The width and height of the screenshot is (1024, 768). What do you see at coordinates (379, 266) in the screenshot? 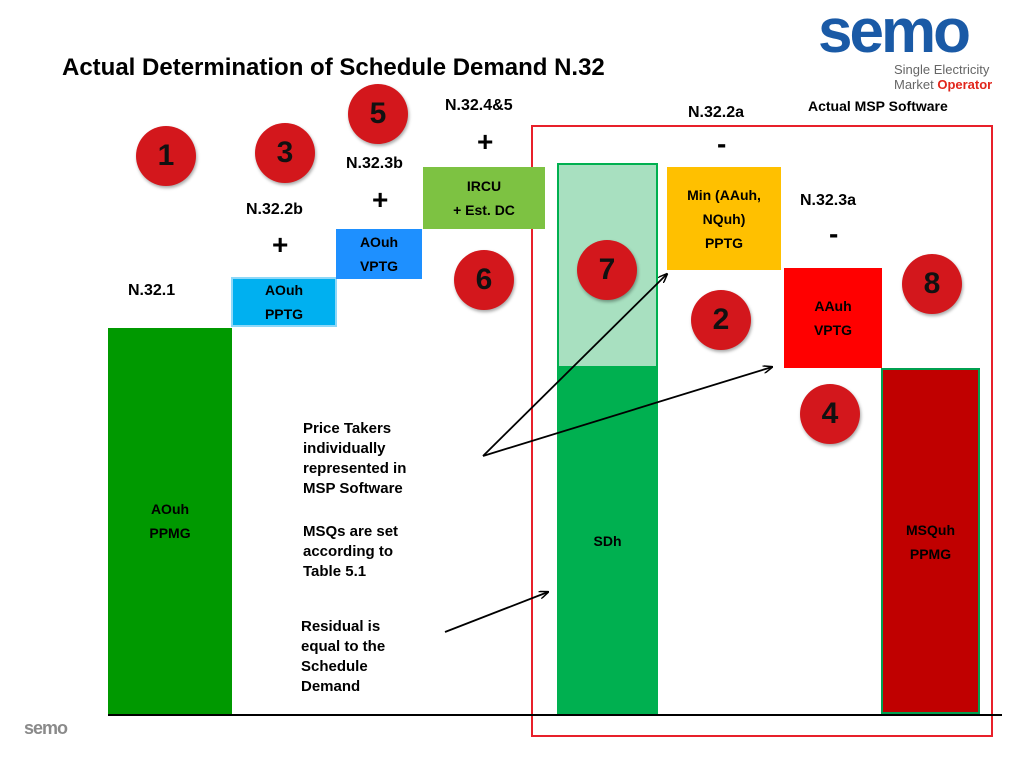
I see `box-aouh-vptg-line2: VPTG` at bounding box center [379, 266].